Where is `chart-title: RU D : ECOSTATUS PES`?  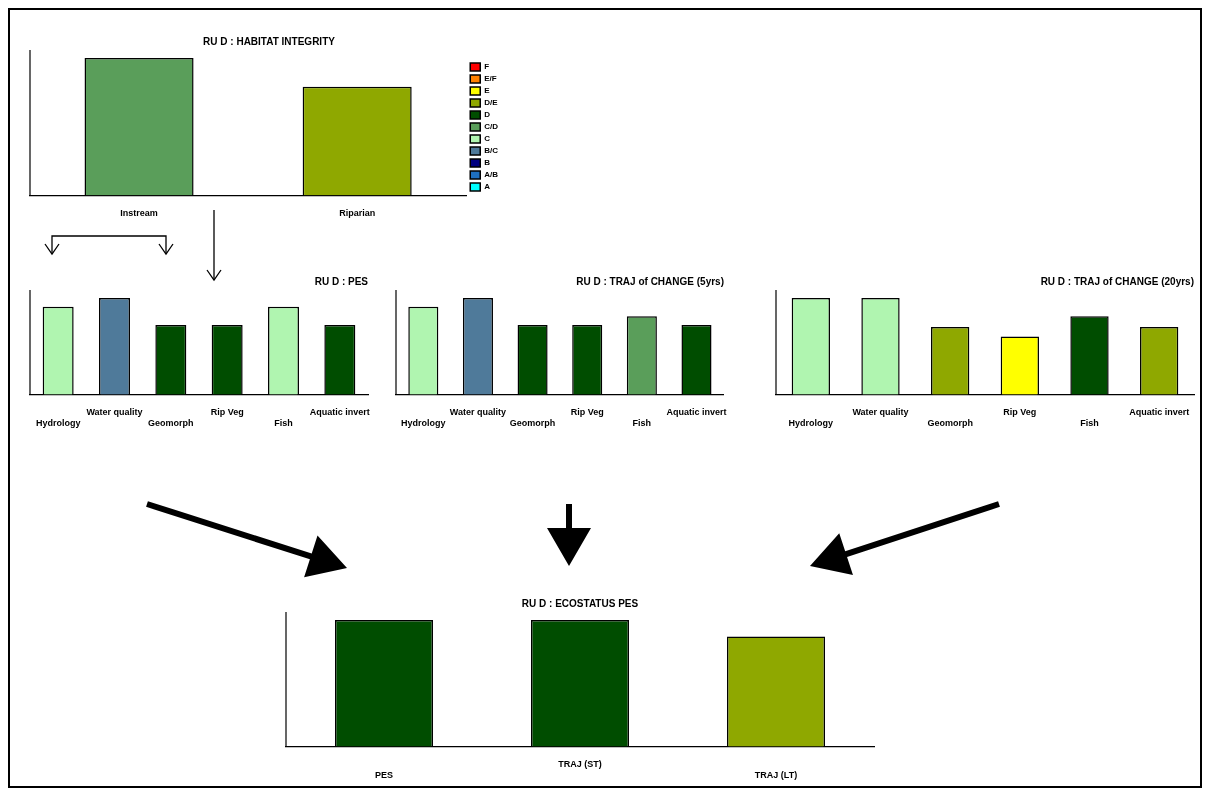 chart-title: RU D : ECOSTATUS PES is located at coordinates (580, 603).